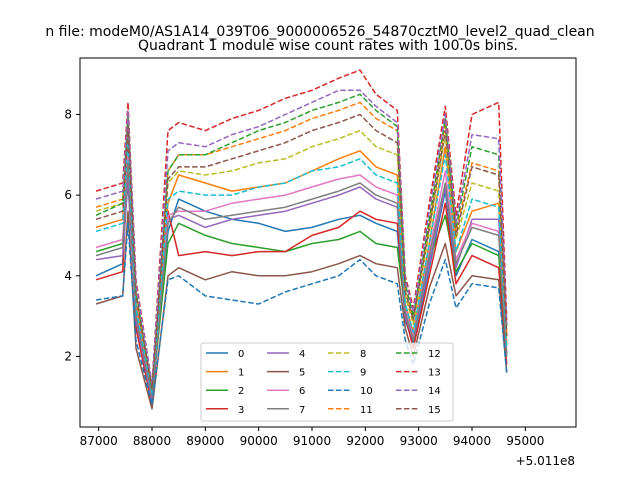  I want to click on legend-label-13: 13, so click(434, 373).